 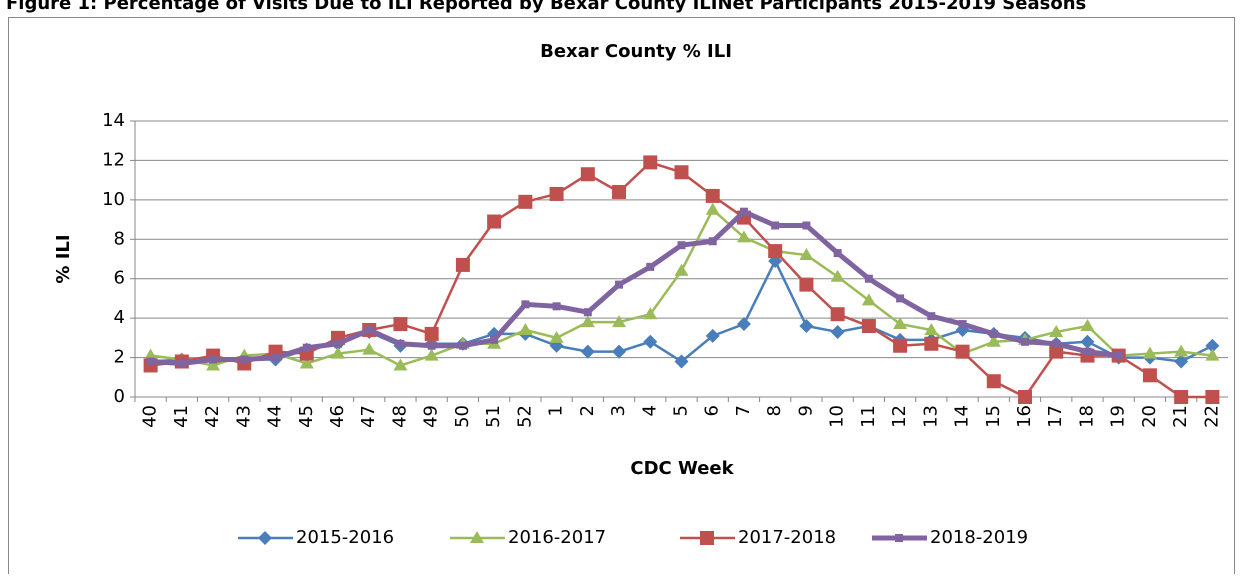 What do you see at coordinates (618, 410) in the screenshot?
I see `x-tick-label: 3` at bounding box center [618, 410].